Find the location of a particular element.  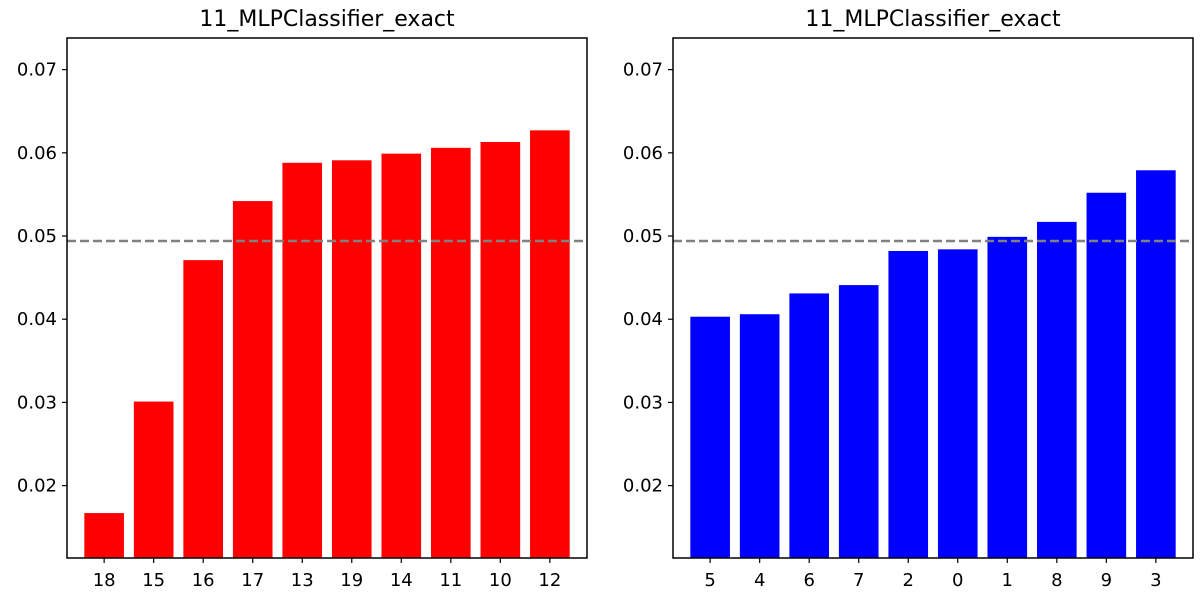

x-tick-label: 15 is located at coordinates (153, 580).